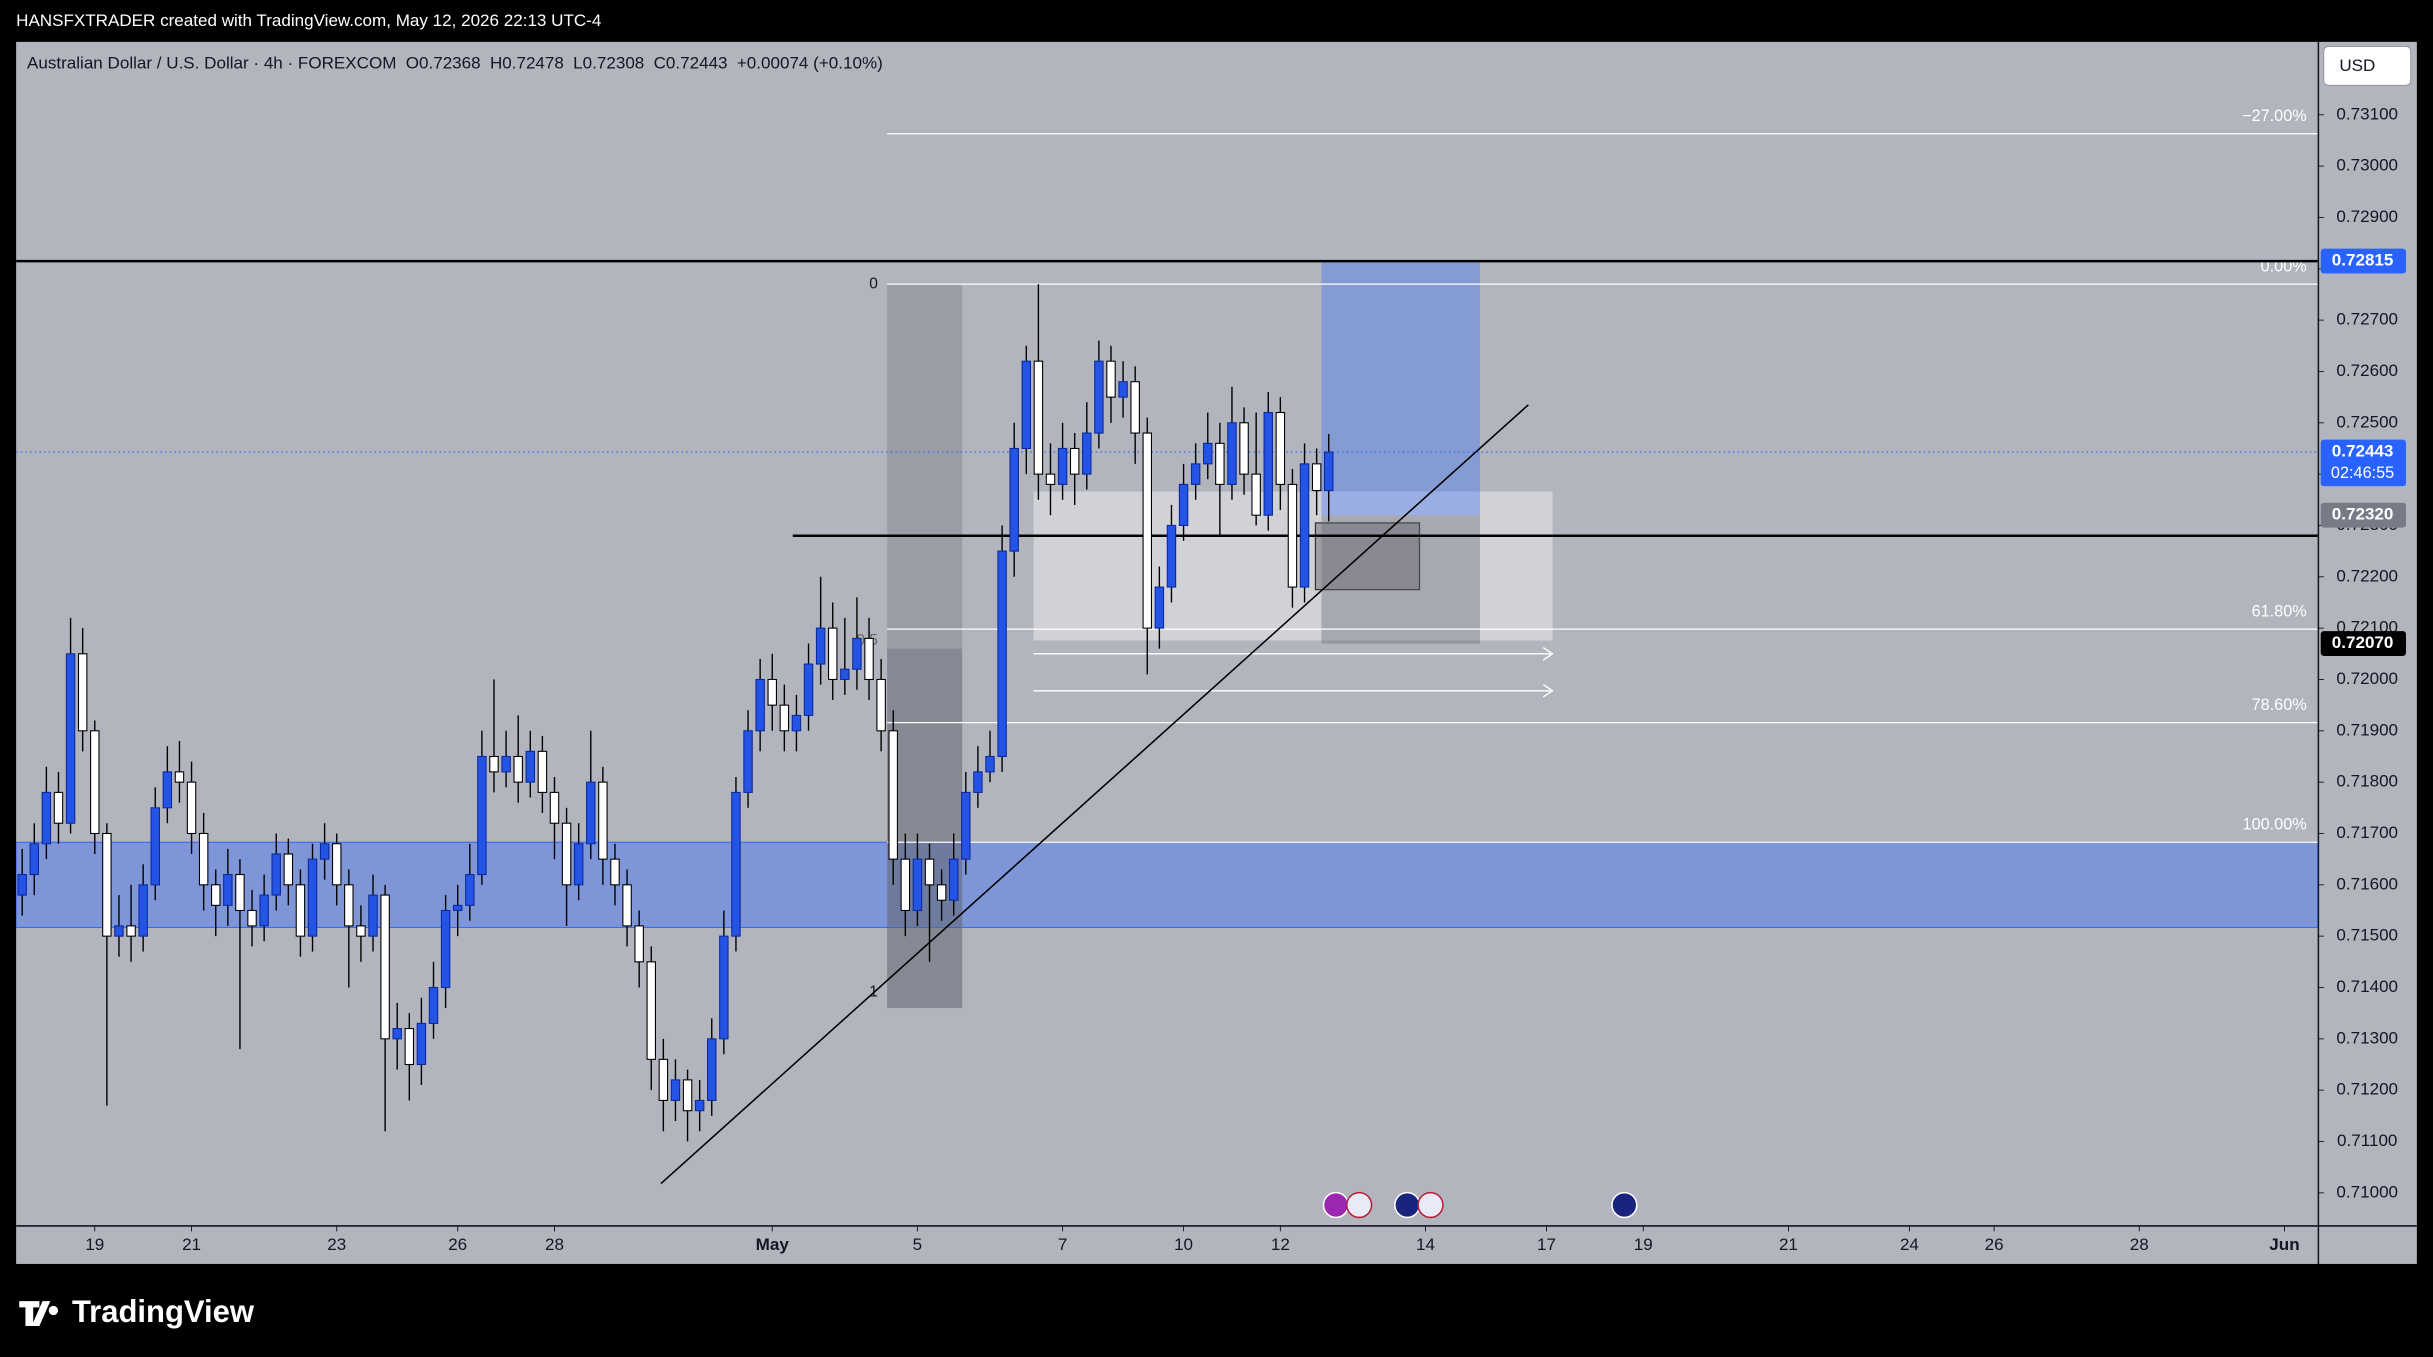 This screenshot has height=1357, width=2433. I want to click on y-tick-label: 0.72900, so click(2367, 216).